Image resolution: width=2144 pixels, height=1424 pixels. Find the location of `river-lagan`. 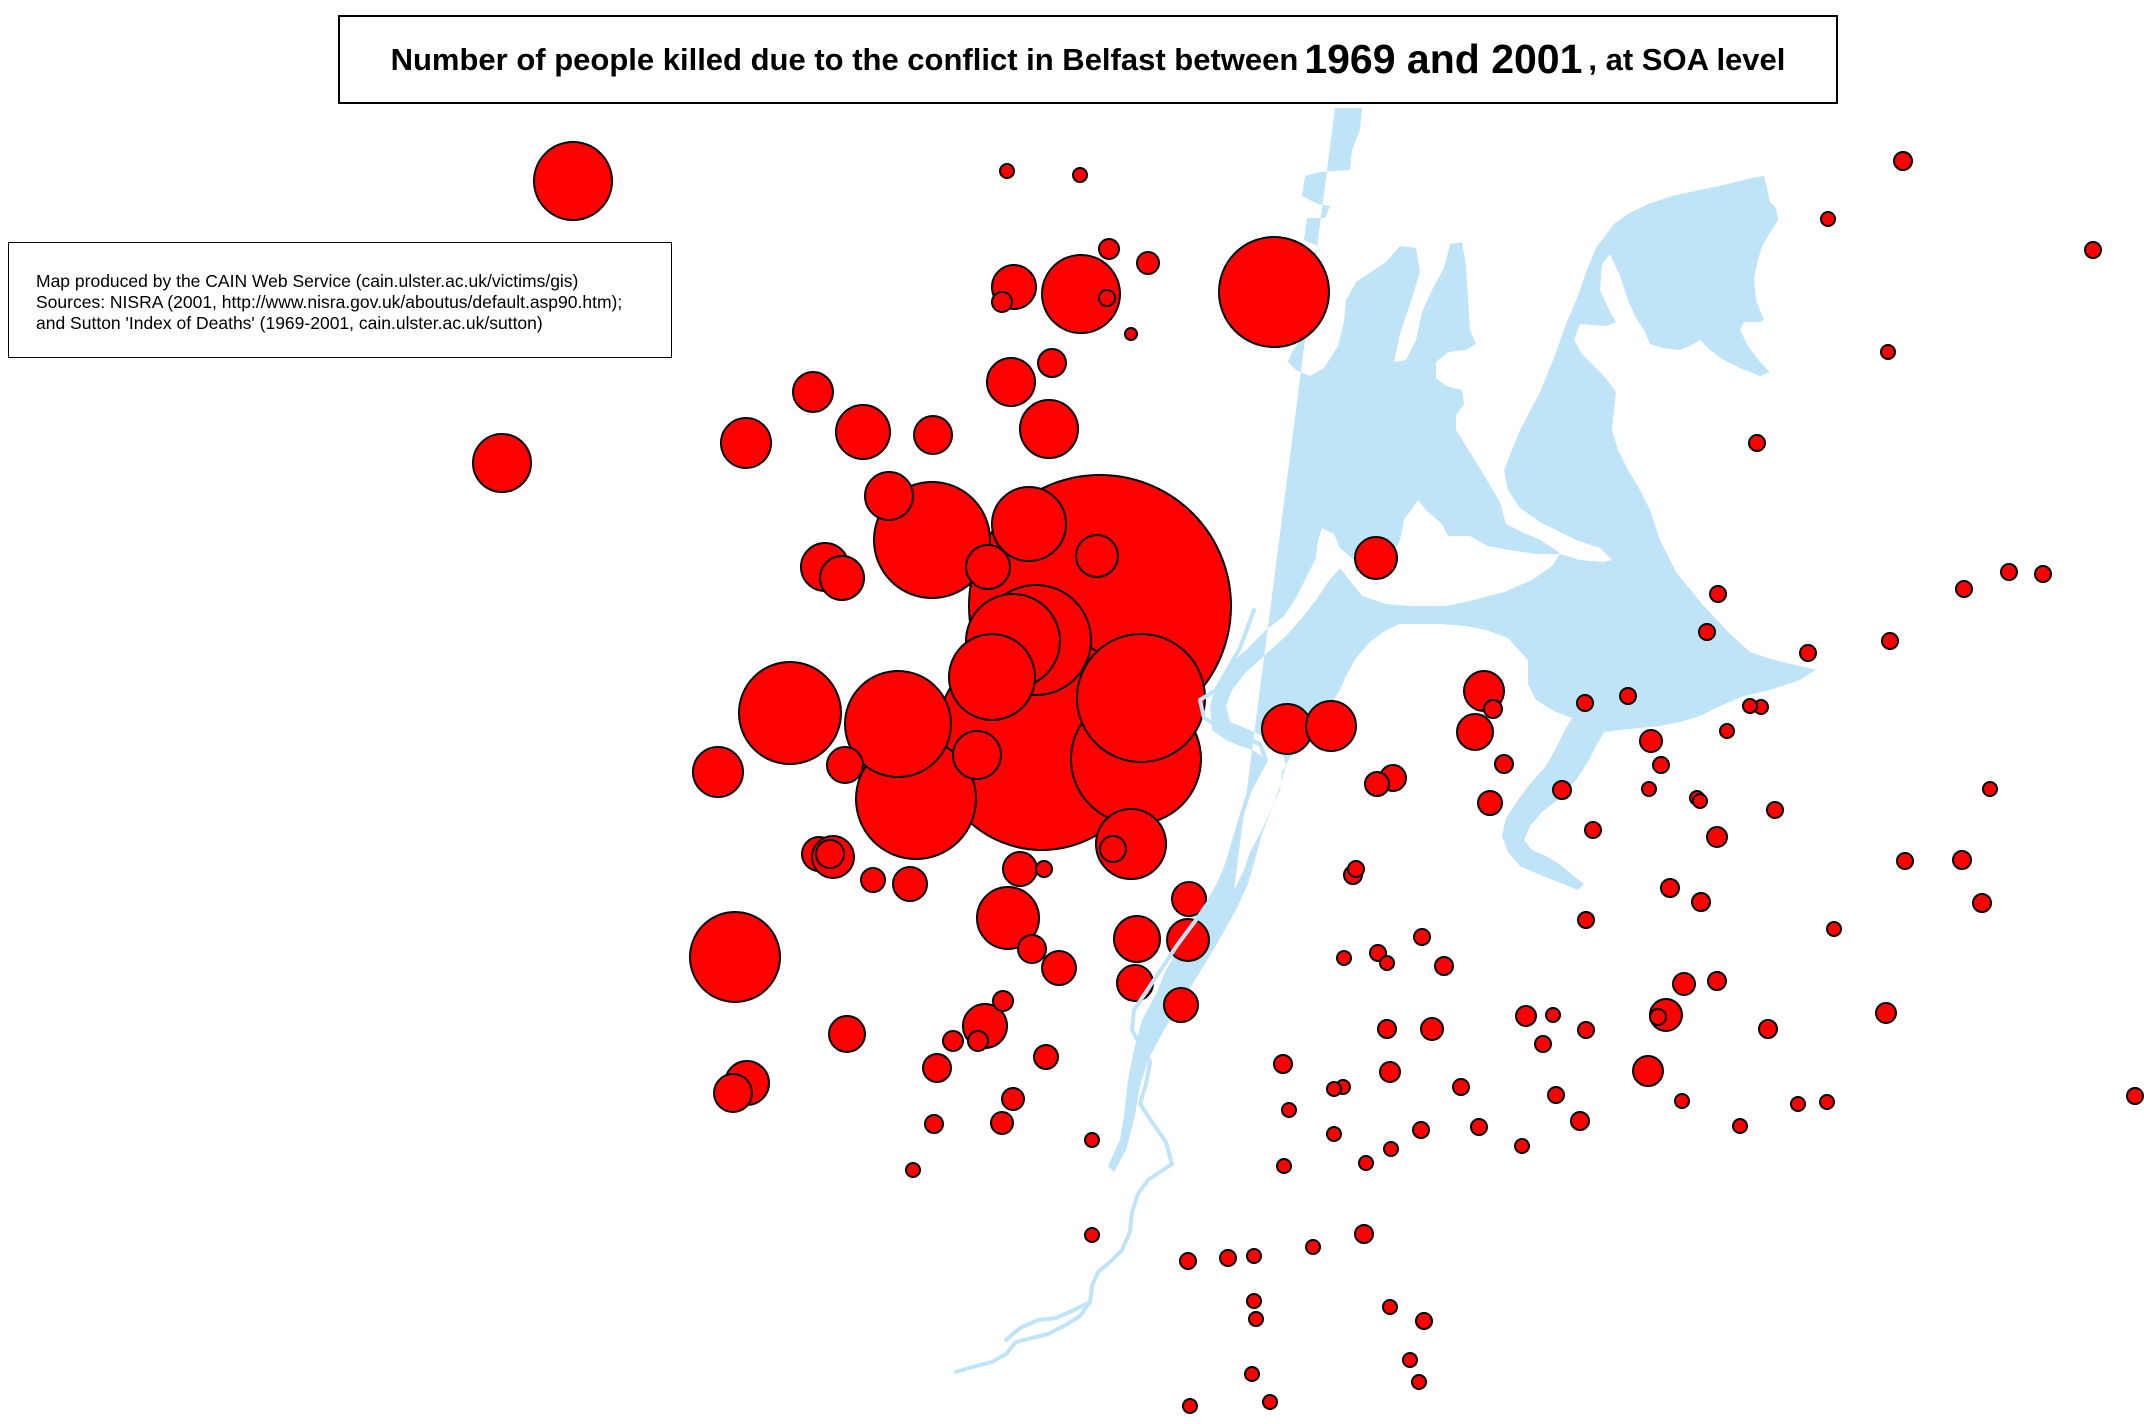

river-lagan is located at coordinates (1111, 991).